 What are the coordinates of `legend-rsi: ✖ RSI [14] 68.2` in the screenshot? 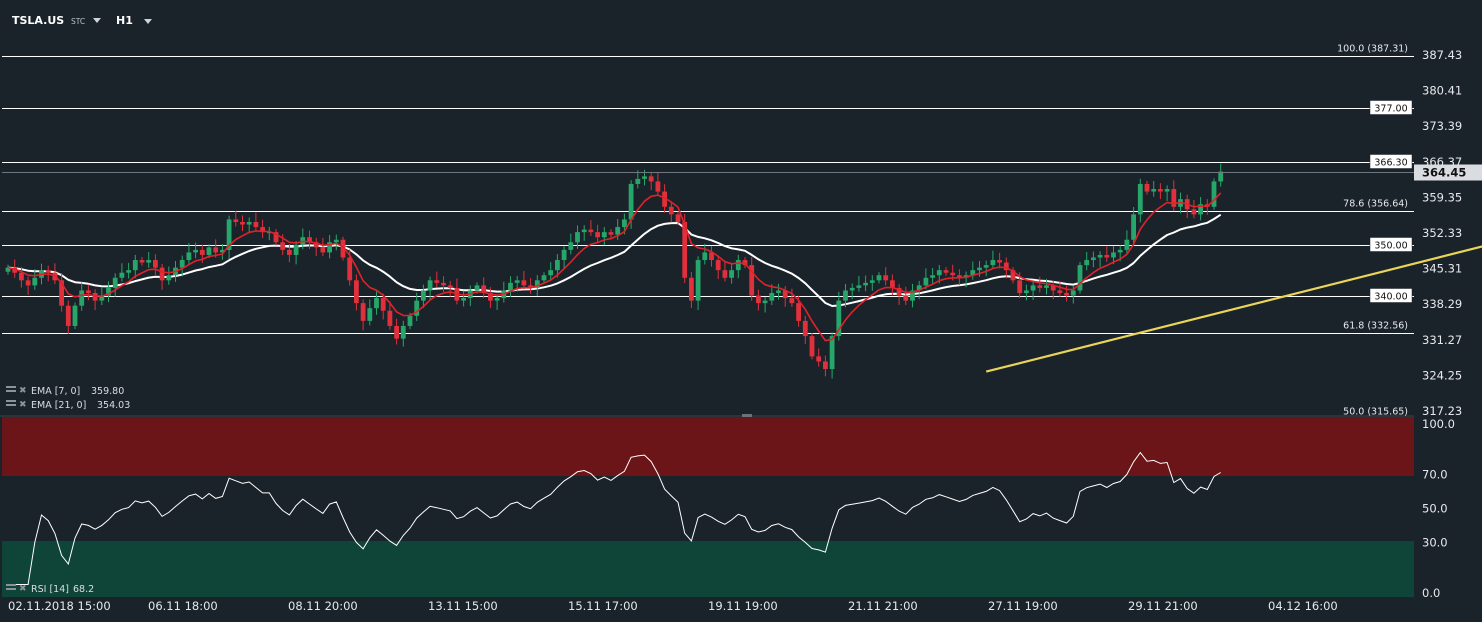 It's located at (50, 589).